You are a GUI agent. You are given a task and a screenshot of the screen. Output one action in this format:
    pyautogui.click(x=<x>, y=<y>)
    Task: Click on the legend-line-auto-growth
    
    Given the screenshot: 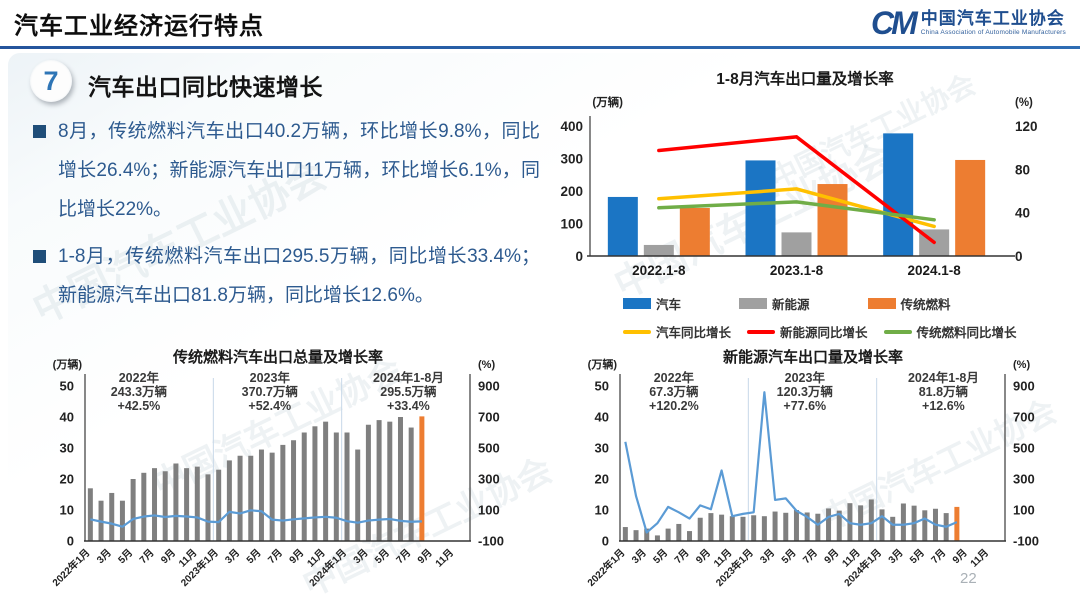 What is the action you would take?
    pyautogui.click(x=637, y=331)
    